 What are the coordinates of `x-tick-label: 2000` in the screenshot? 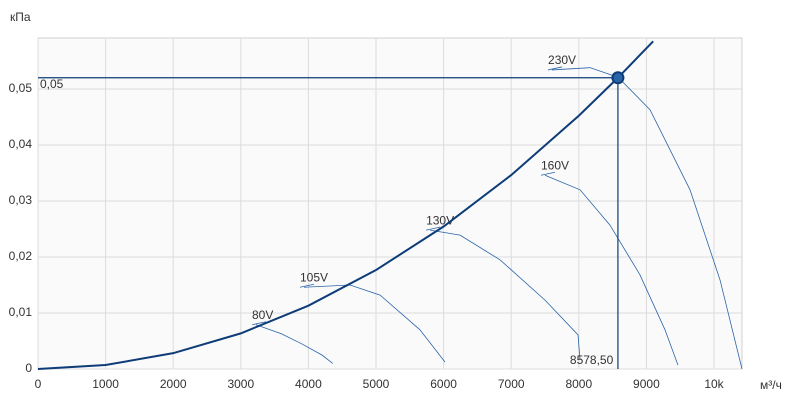 It's located at (173, 384).